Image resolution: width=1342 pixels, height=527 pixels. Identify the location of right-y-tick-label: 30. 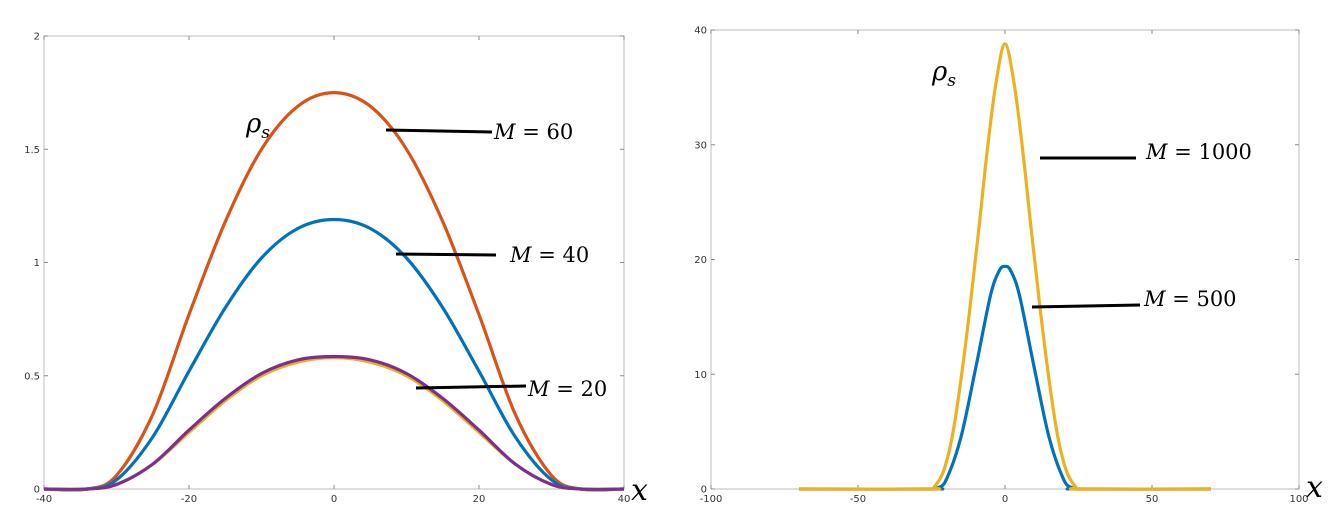
(700, 145).